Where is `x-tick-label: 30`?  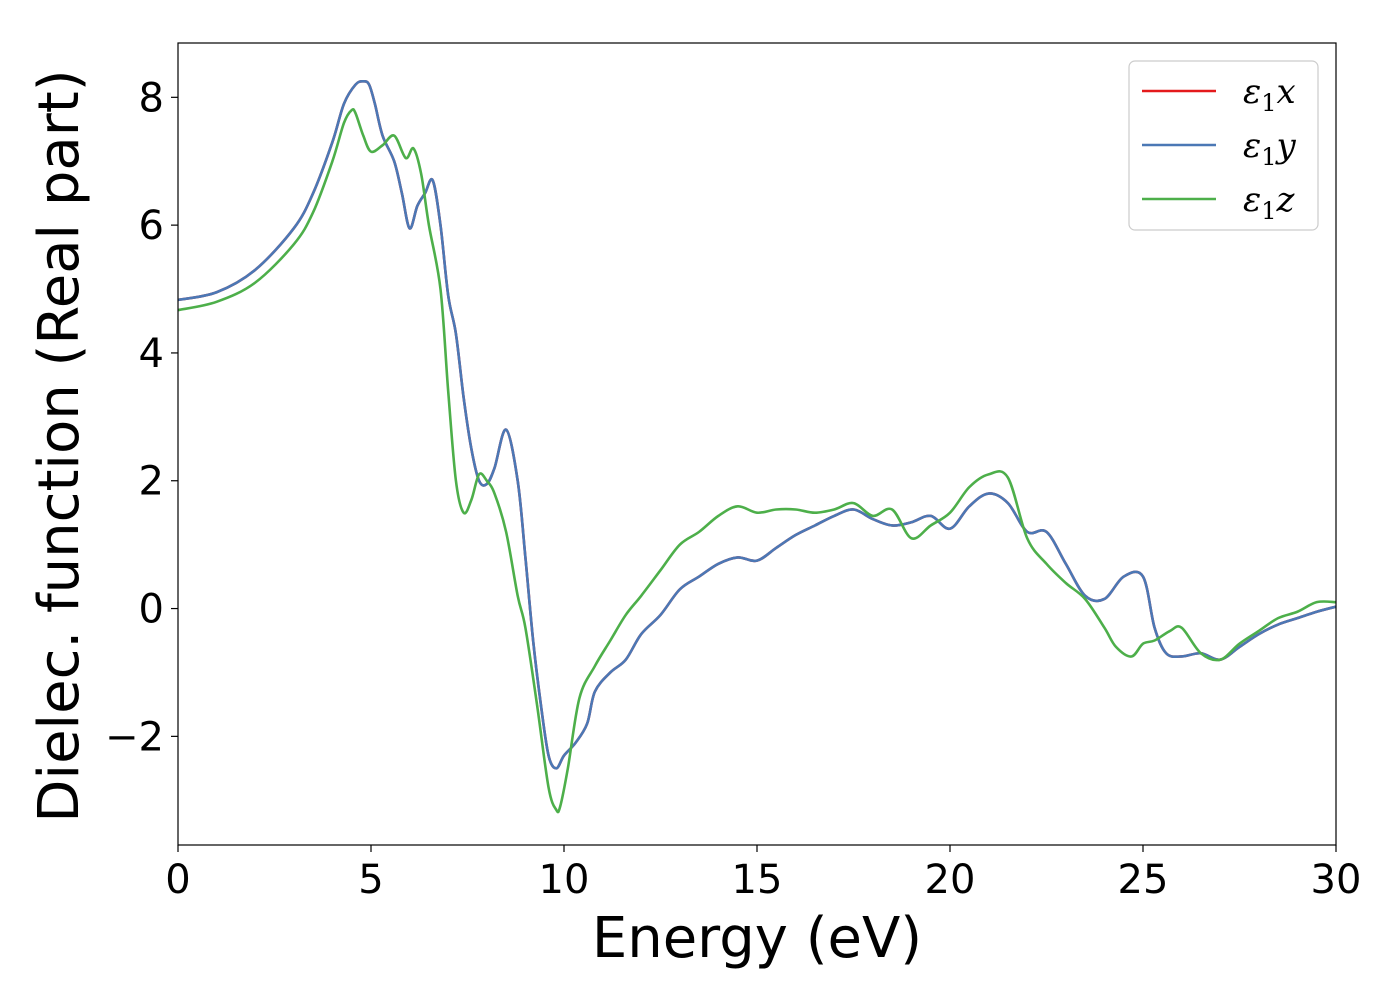 x-tick-label: 30 is located at coordinates (1336, 880).